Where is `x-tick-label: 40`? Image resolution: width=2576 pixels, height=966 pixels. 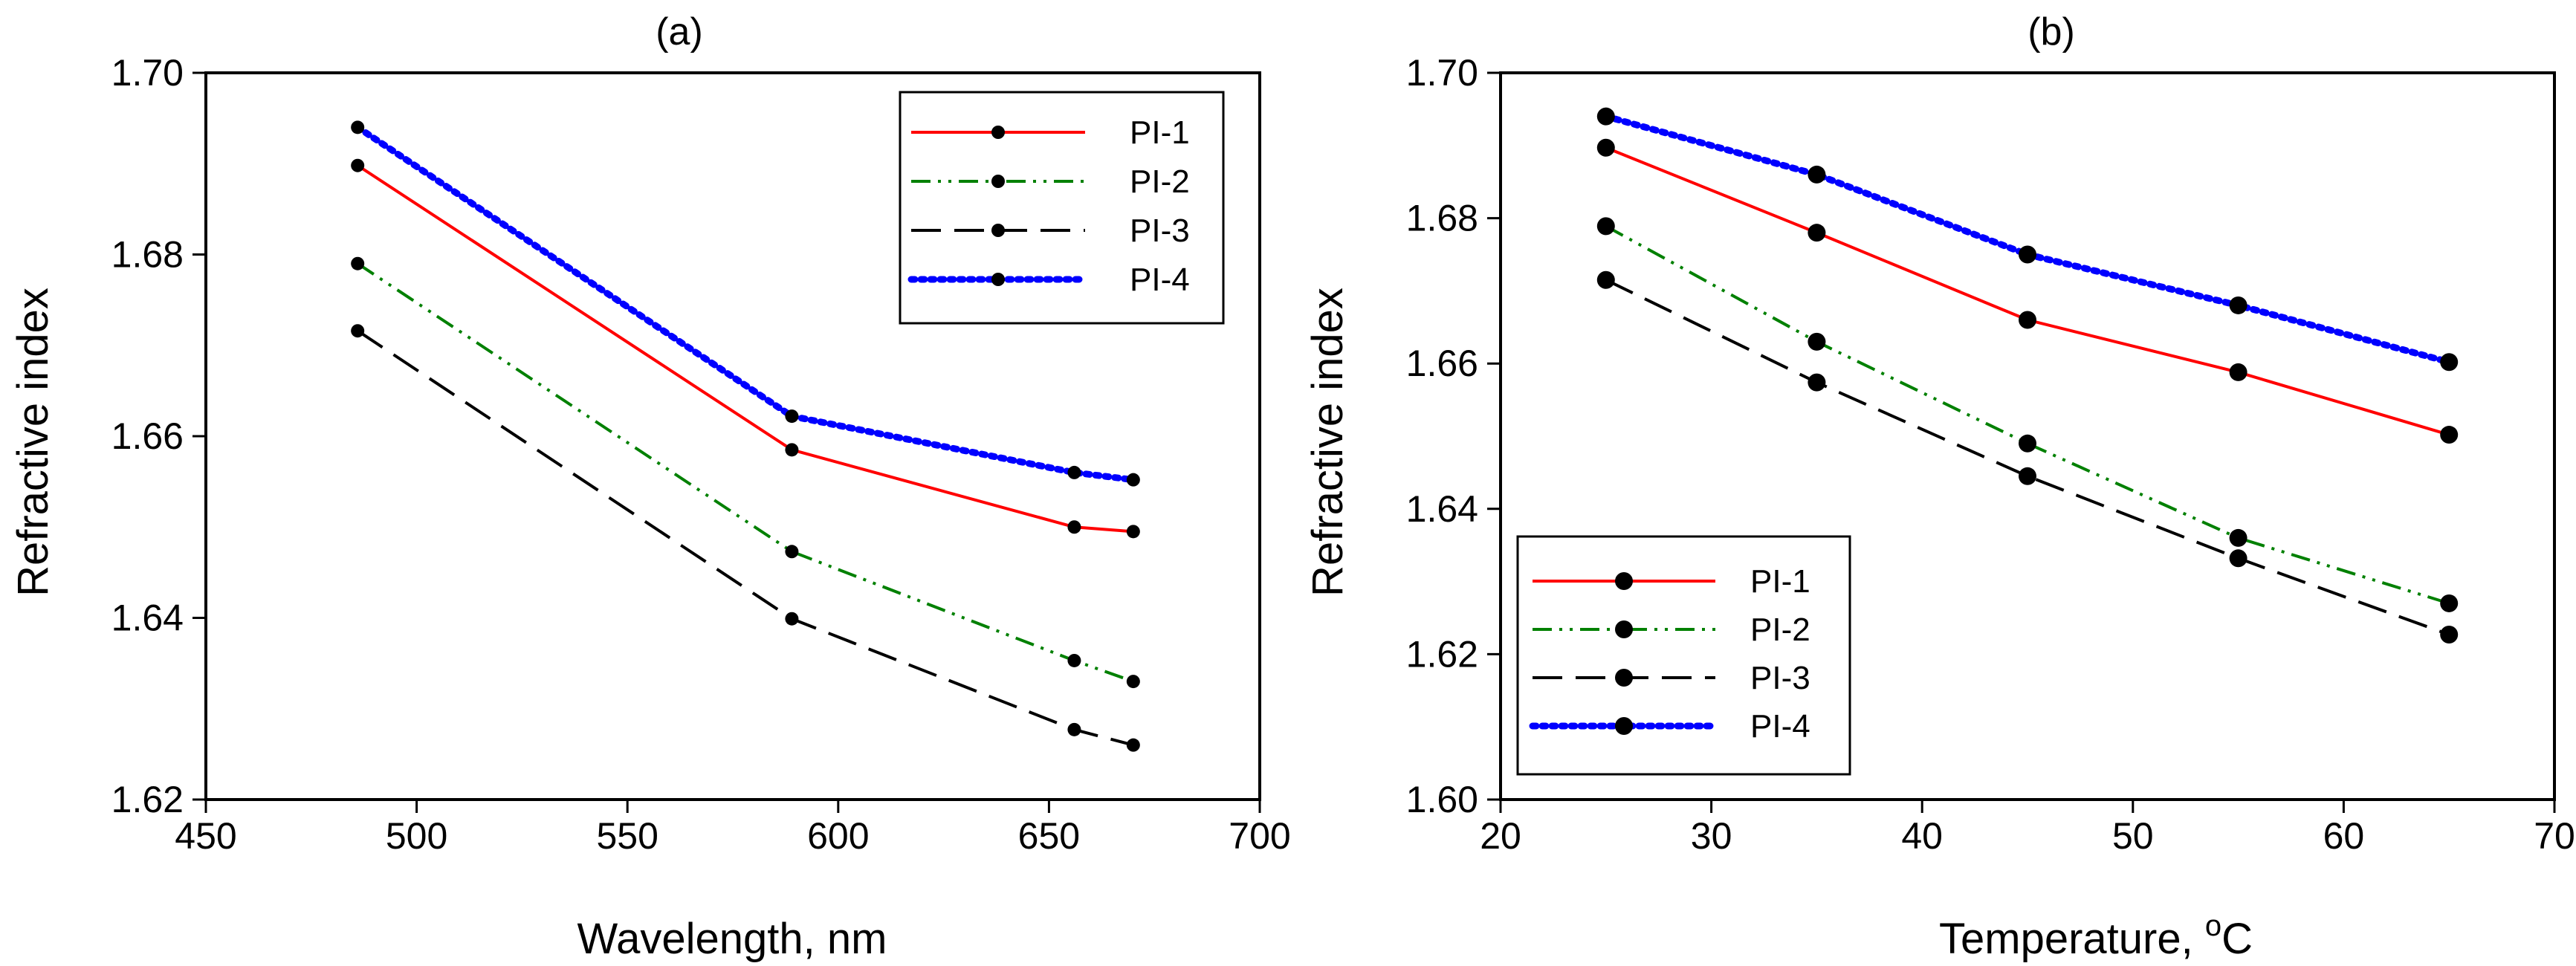
x-tick-label: 40 is located at coordinates (1922, 836).